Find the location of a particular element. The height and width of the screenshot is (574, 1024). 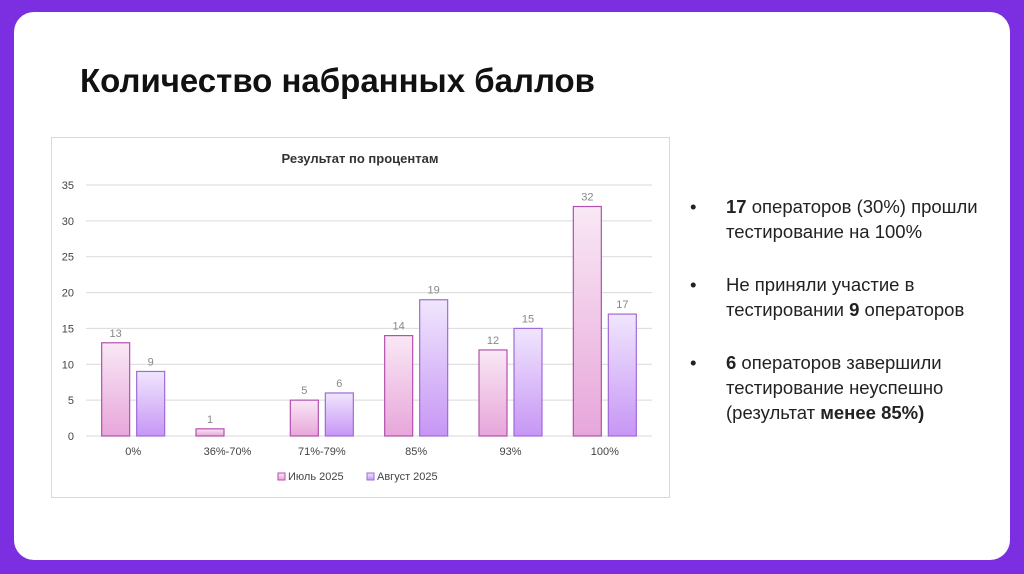

y-tick-label: 30 is located at coordinates (68, 222).